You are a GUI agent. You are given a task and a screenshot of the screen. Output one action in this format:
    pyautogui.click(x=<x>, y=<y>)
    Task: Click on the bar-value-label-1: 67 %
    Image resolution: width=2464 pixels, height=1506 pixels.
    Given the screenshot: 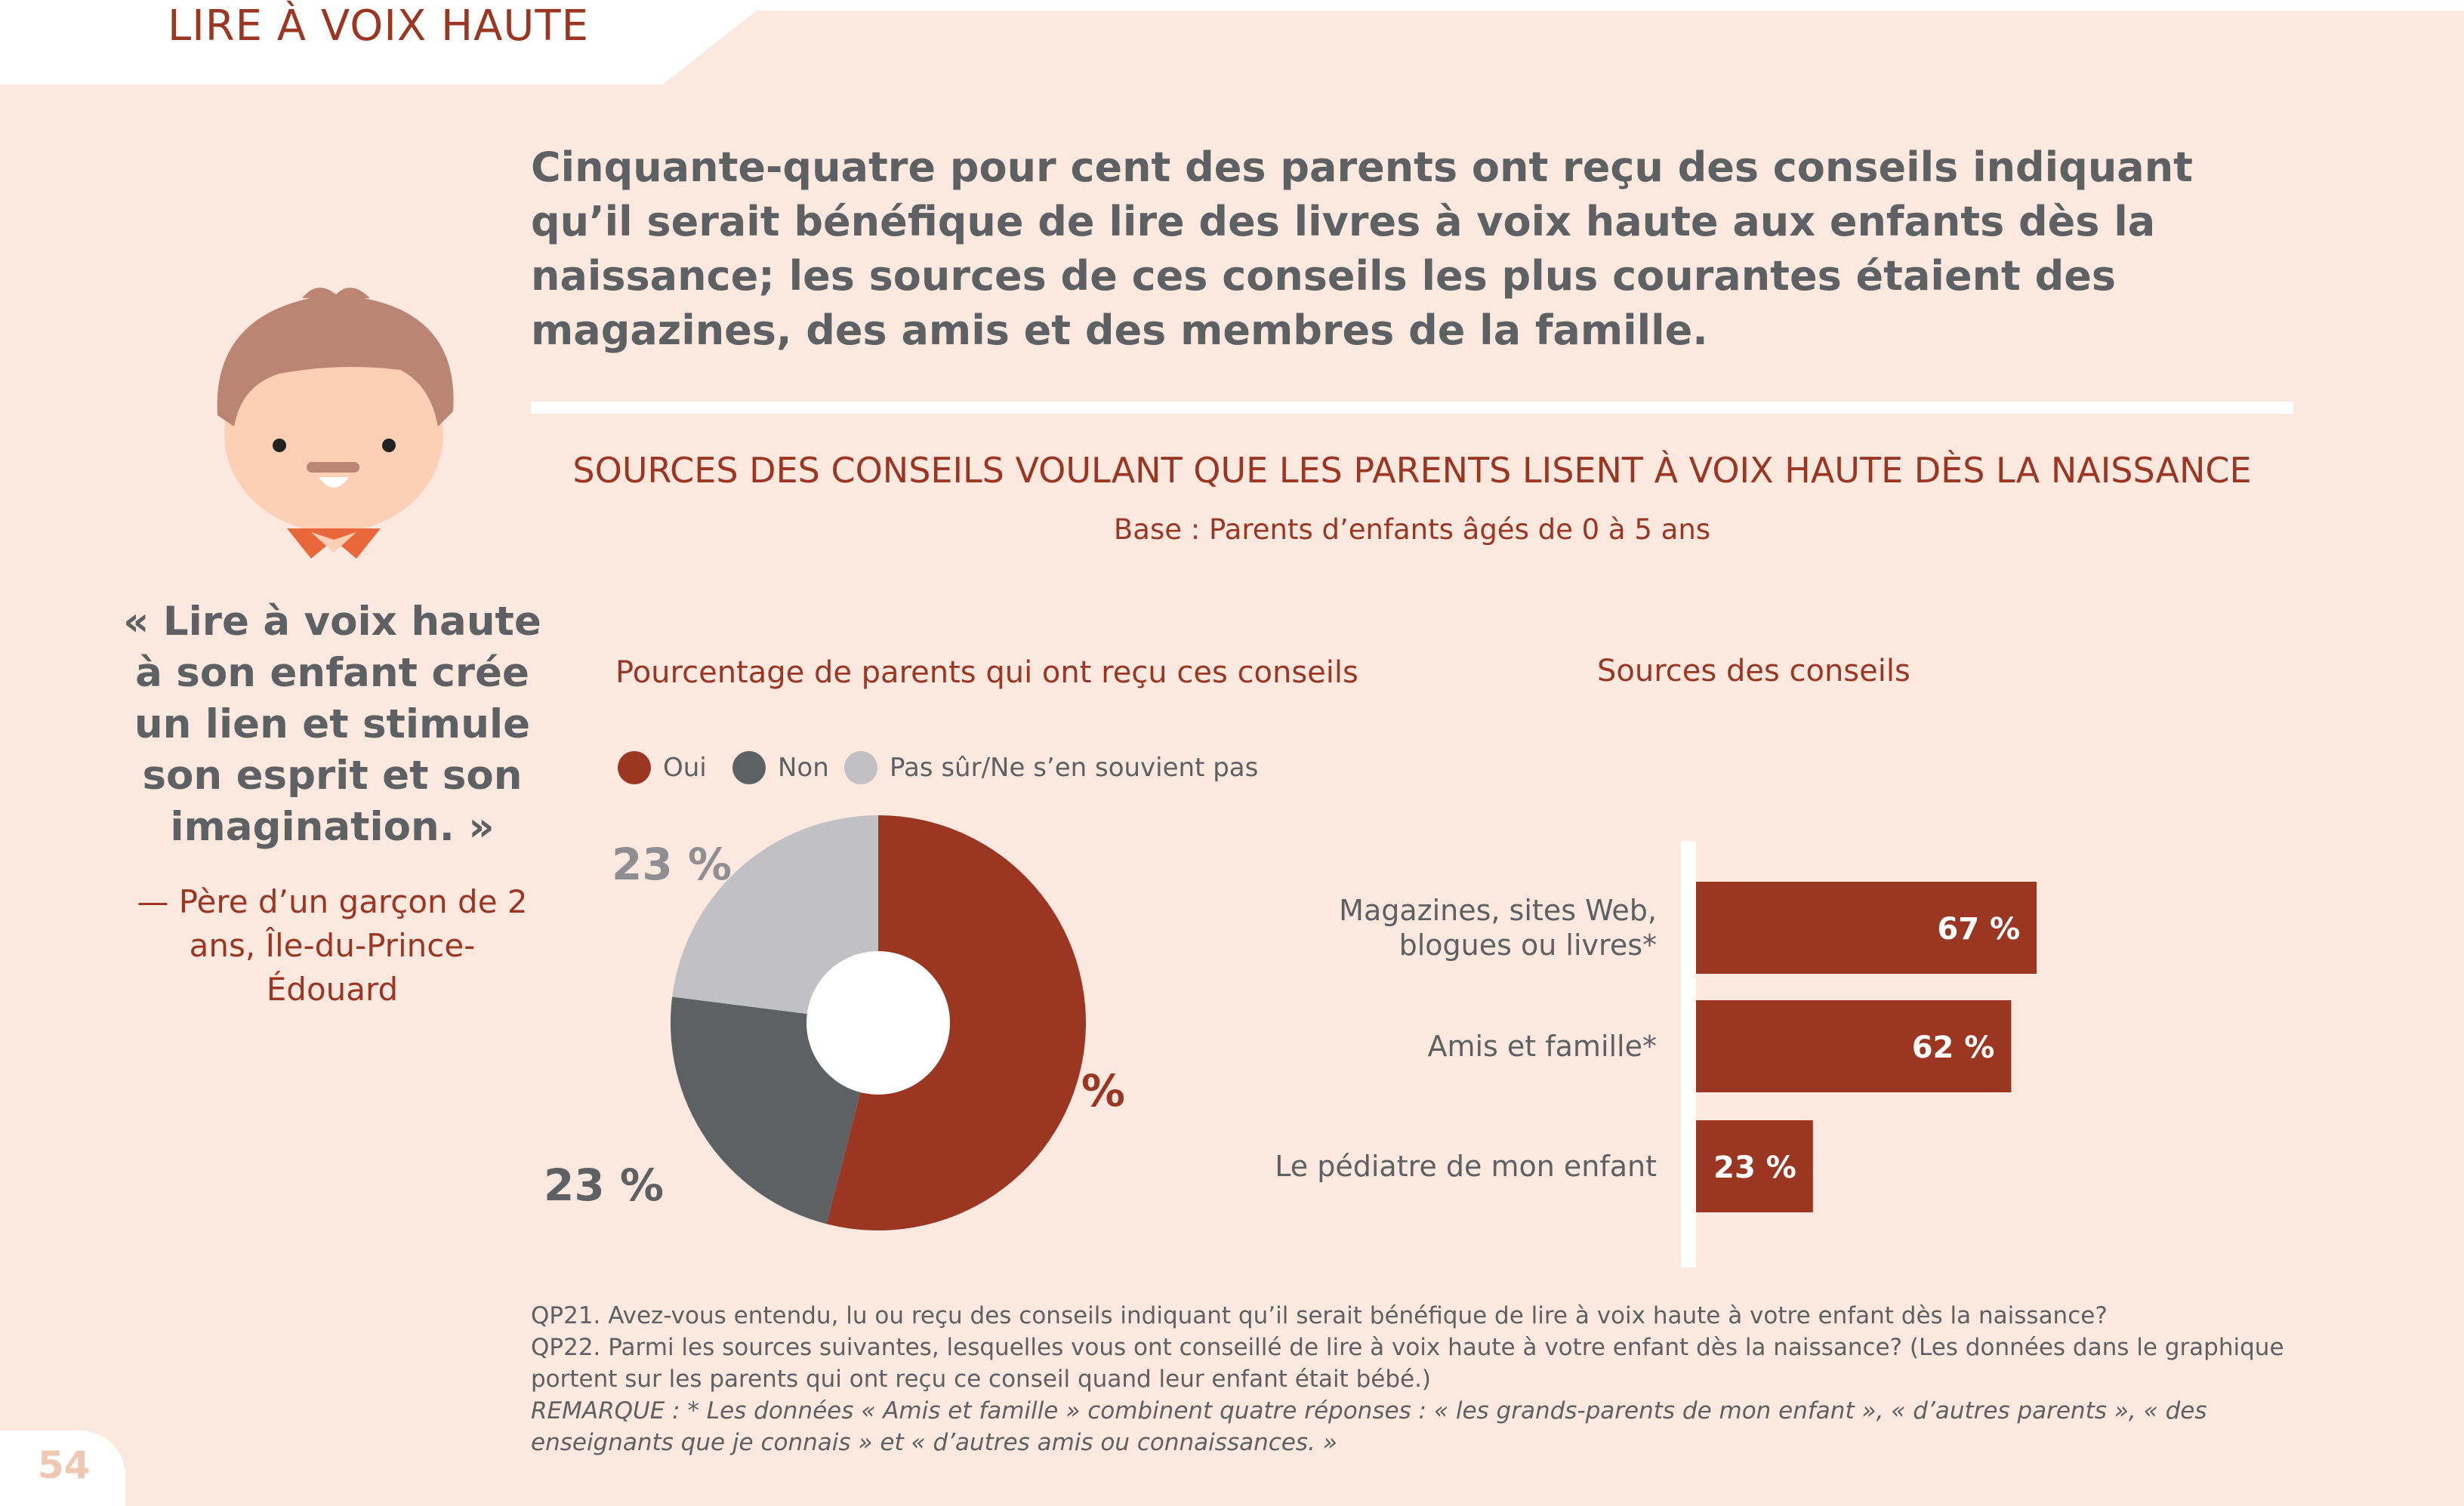 What is the action you would take?
    pyautogui.click(x=1978, y=929)
    